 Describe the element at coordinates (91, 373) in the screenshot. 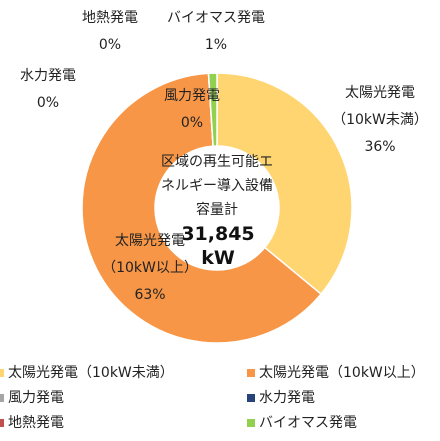

I see `legend-label: 太陽光発電（10kW未満）` at that location.